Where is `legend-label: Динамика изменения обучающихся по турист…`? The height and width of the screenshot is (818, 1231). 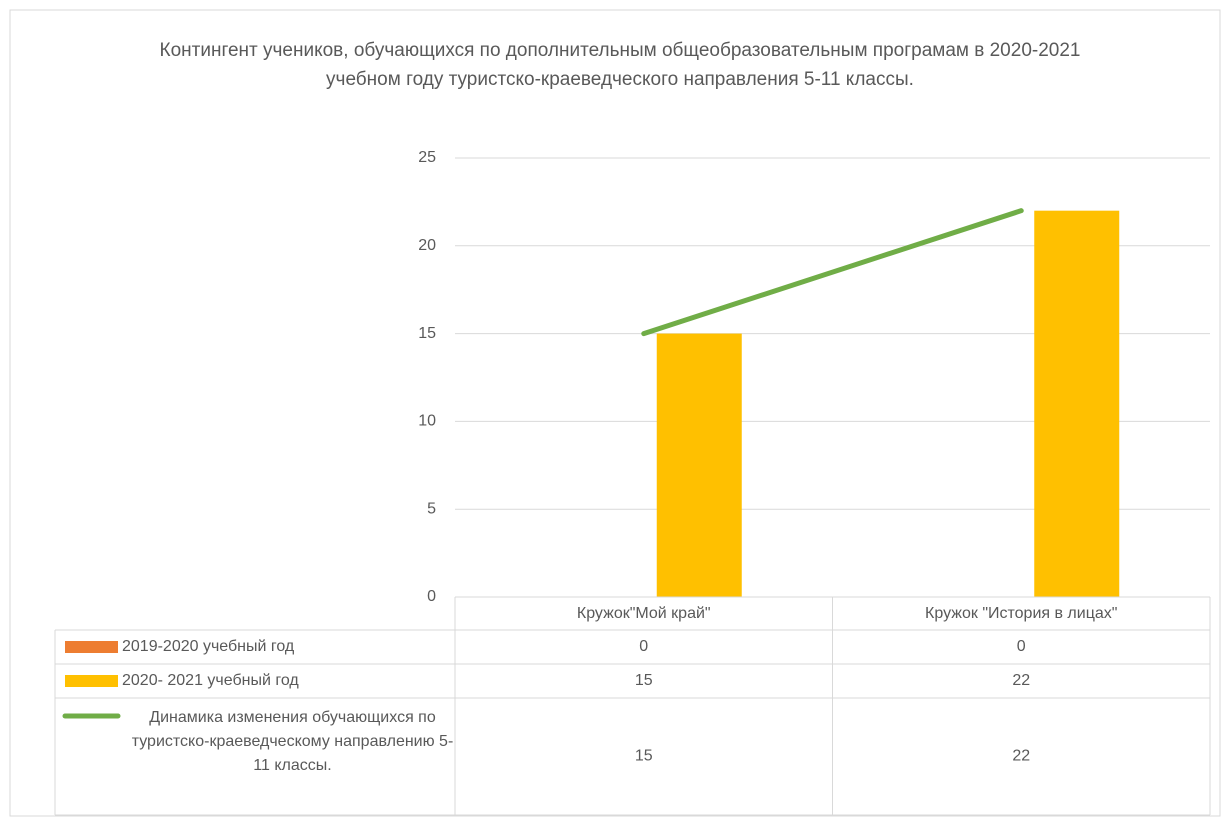
legend-label: Динамика изменения обучающихся по турист… is located at coordinates (292, 741).